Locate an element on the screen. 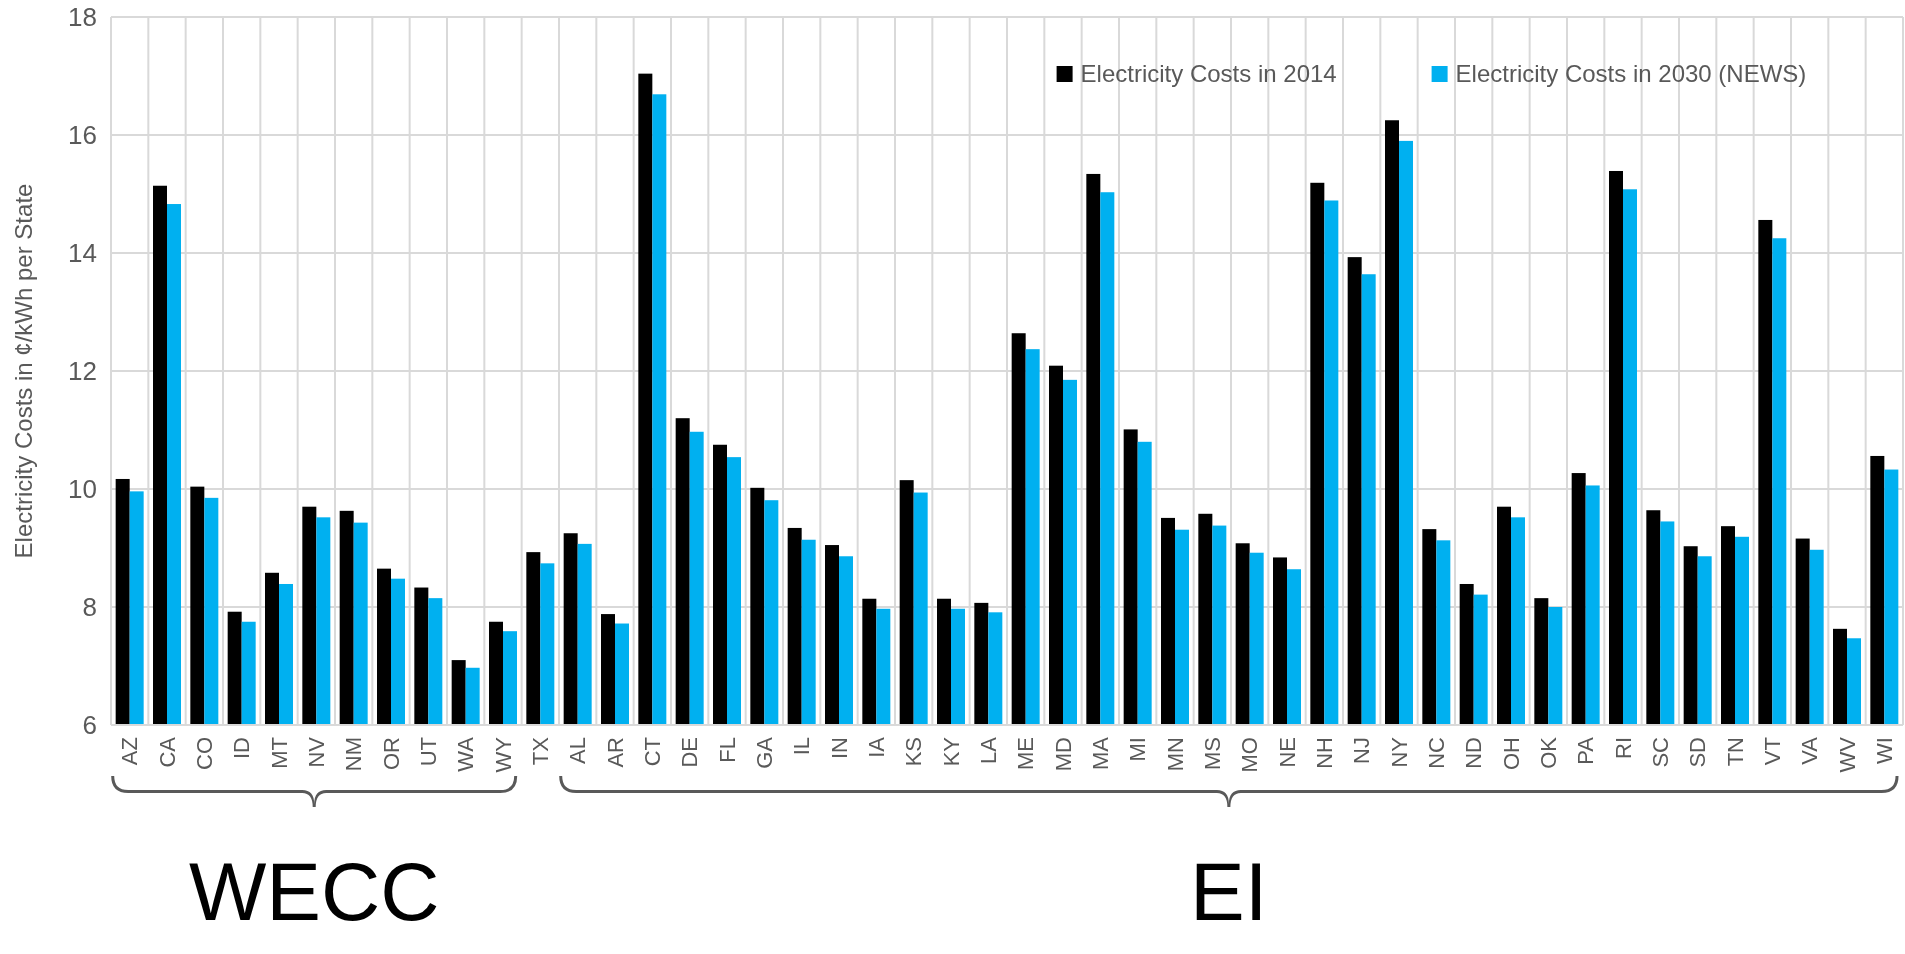 The height and width of the screenshot is (954, 1905). x-tick-label: MD is located at coordinates (1063, 754).